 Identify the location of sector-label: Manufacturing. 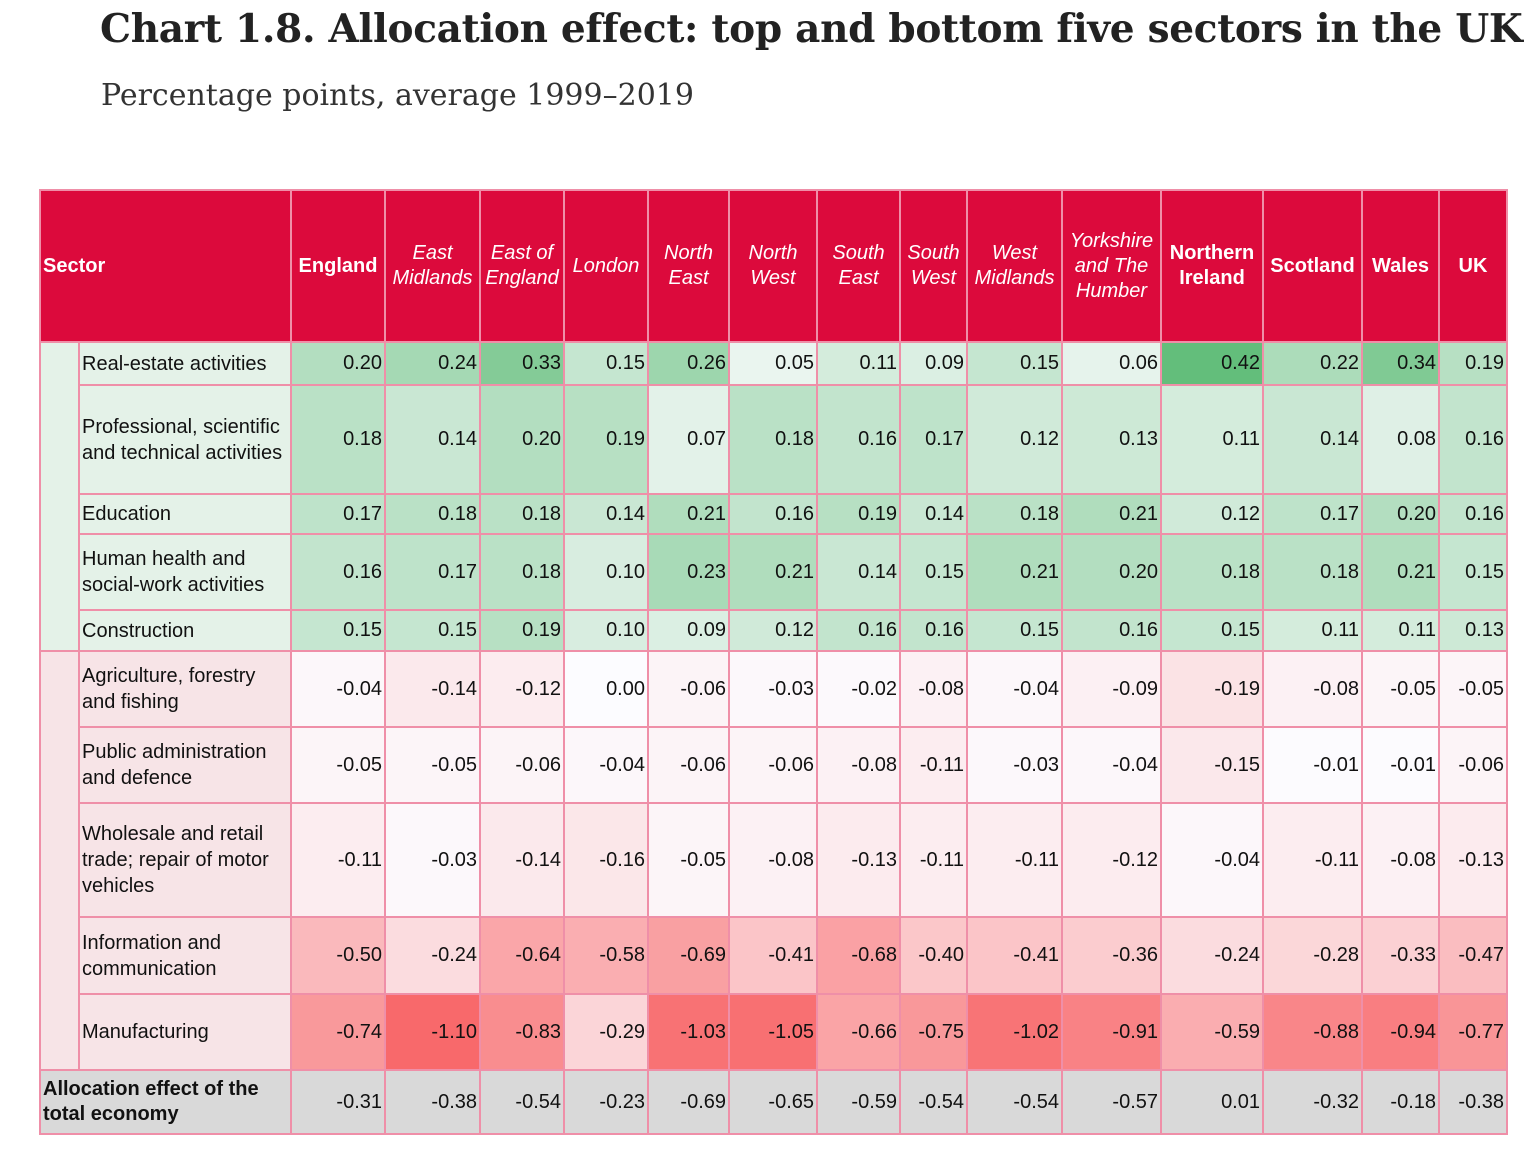
(185, 1032).